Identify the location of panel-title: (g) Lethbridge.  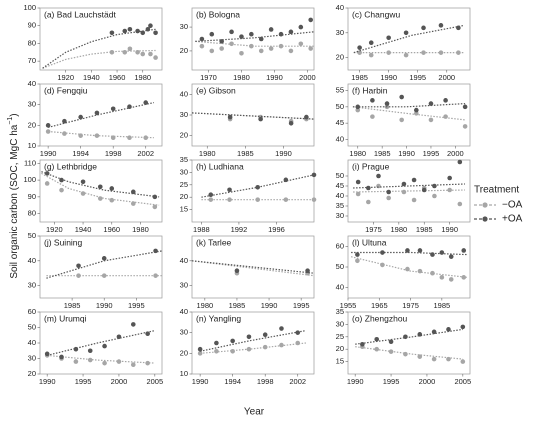
(70, 166).